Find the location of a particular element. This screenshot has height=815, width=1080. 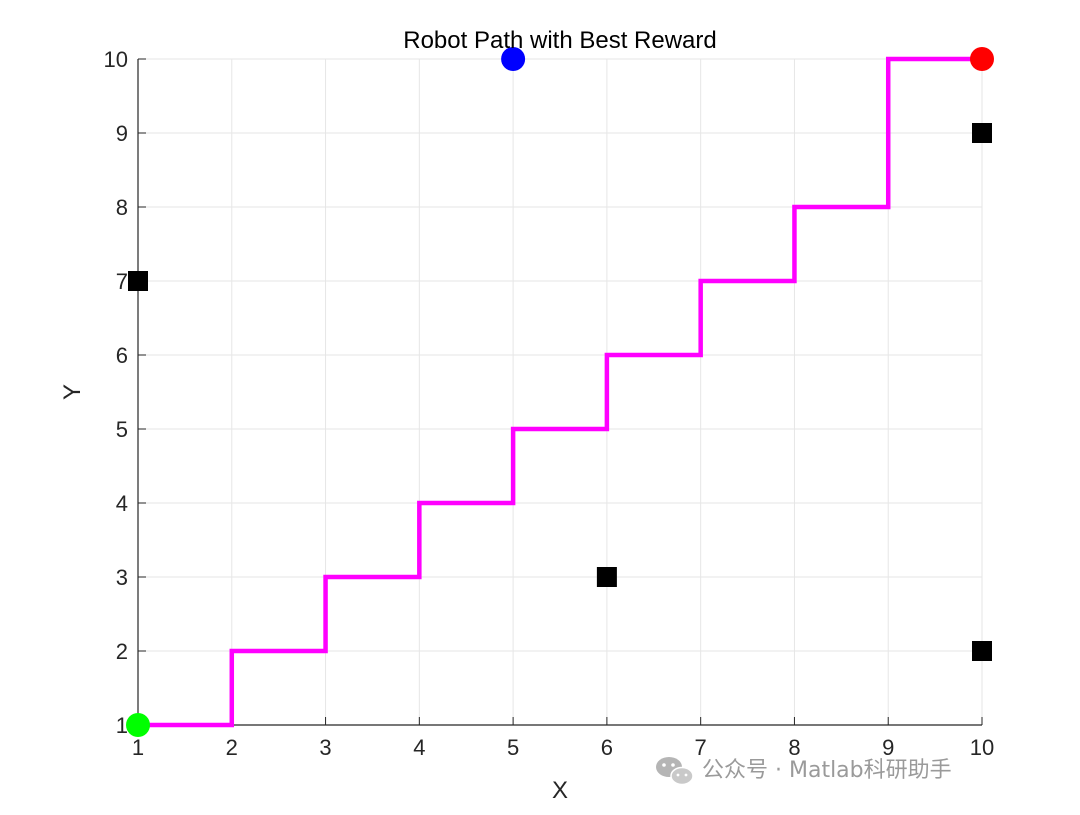

x-tick-label: 1 is located at coordinates (138, 747).